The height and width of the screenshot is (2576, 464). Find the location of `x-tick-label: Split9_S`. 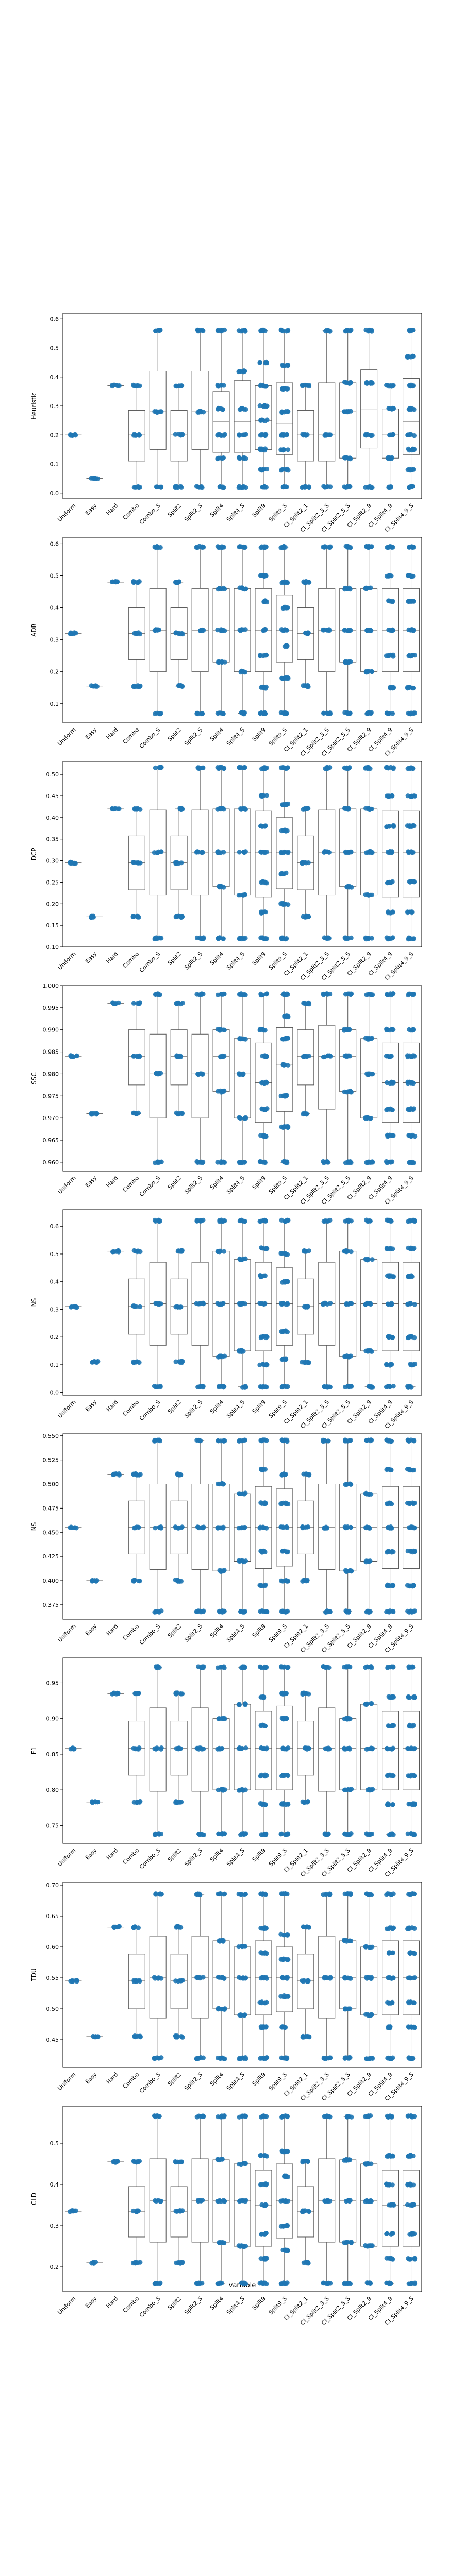

x-tick-label: Split9_S is located at coordinates (278, 512).